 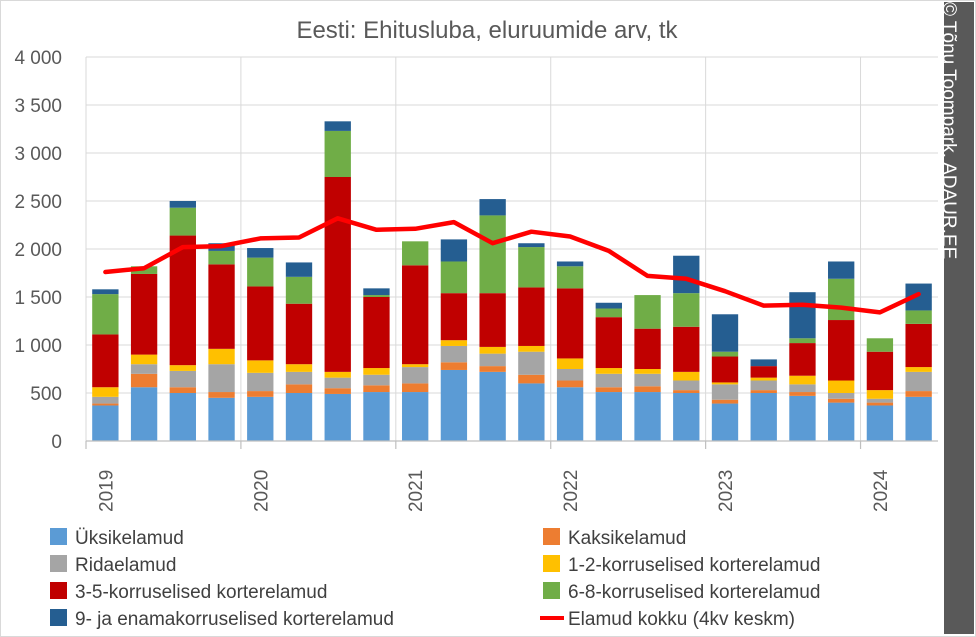 What do you see at coordinates (694, 565) in the screenshot?
I see `legend-label: 1-2-korruselised korterelamud` at bounding box center [694, 565].